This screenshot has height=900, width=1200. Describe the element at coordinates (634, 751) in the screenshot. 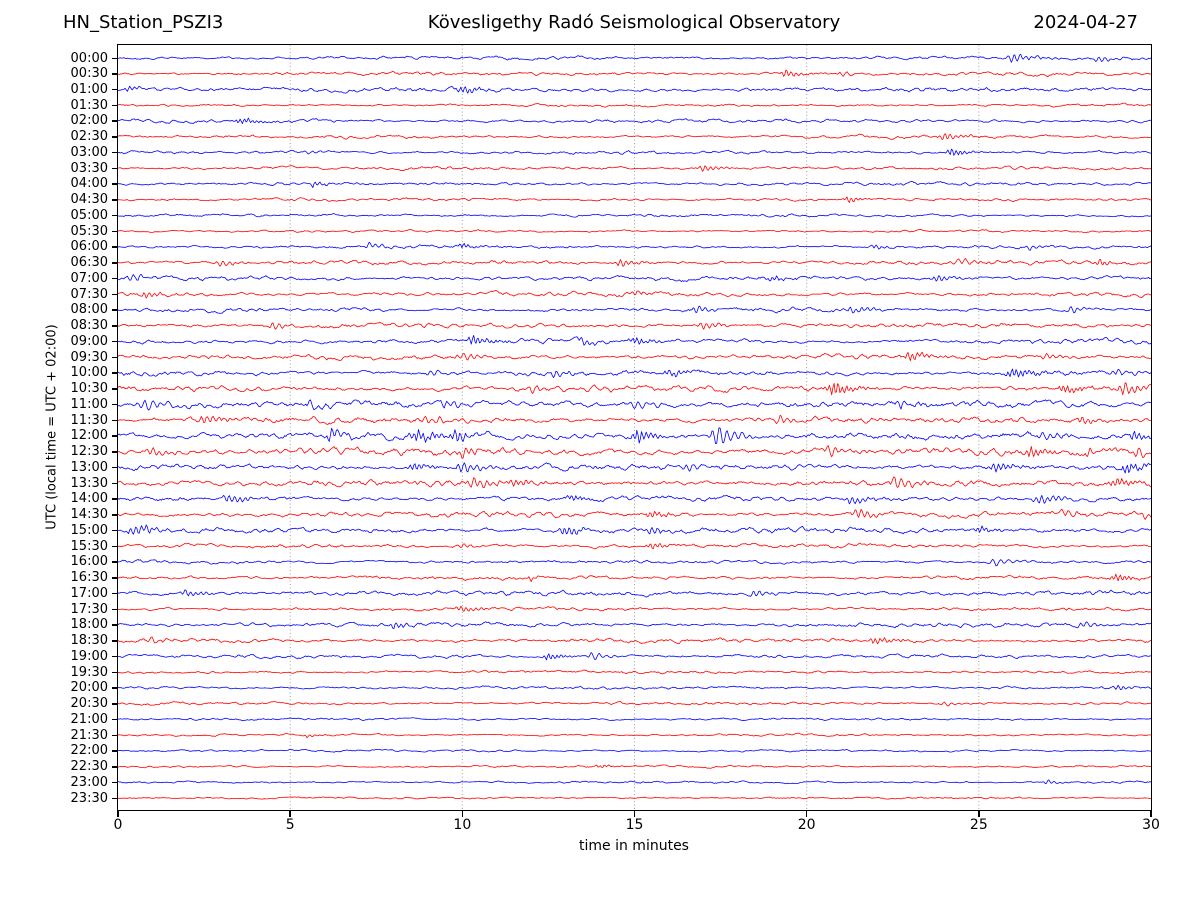

I see `seismogram-trace-22:00` at that location.